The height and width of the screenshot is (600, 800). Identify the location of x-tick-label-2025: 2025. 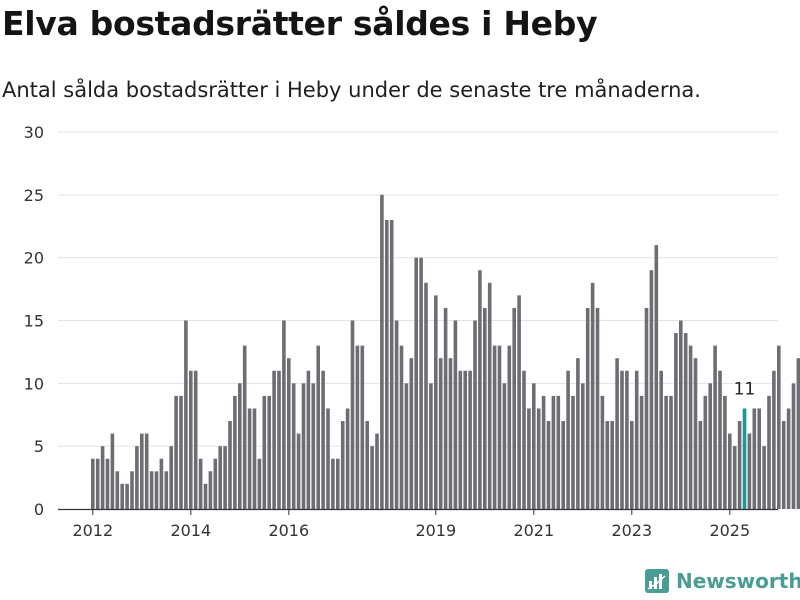
(729, 530).